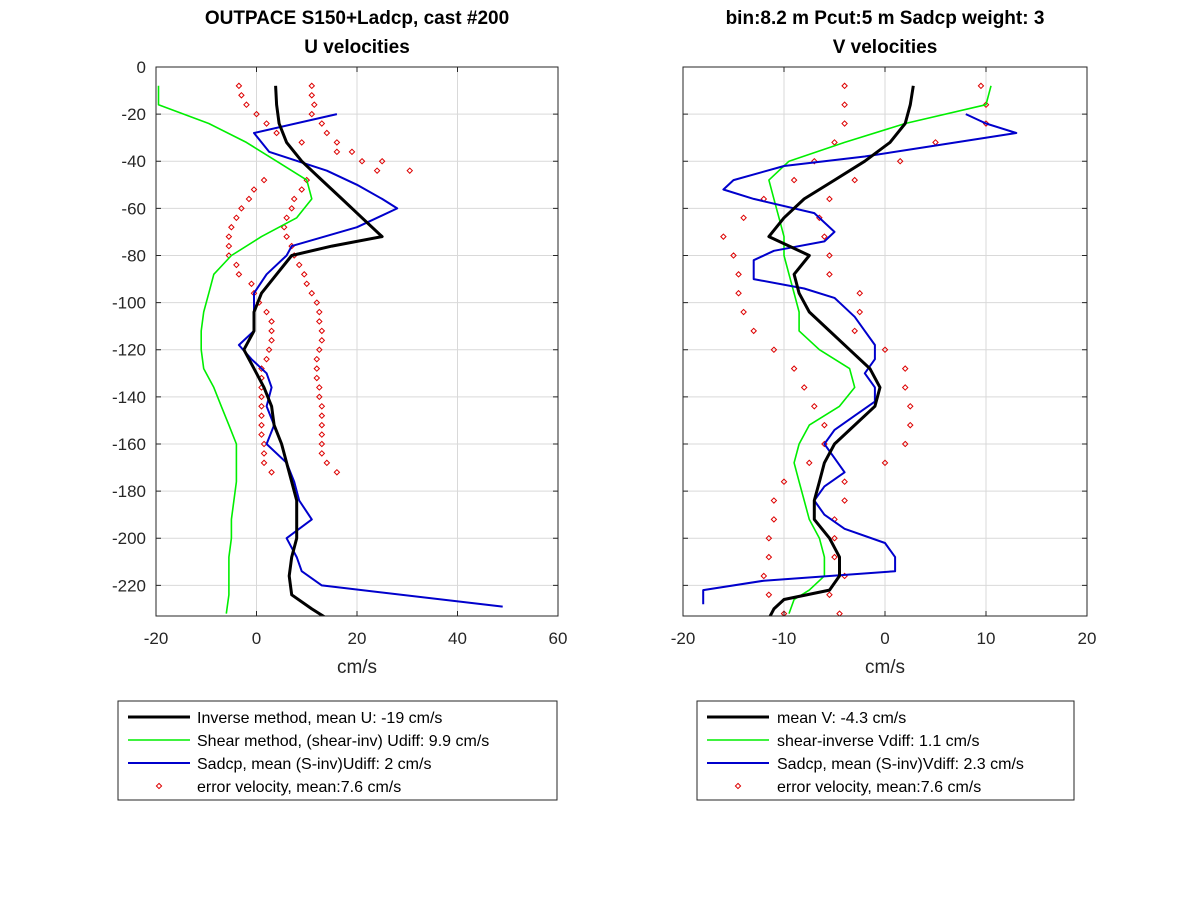  I want to click on legend-label-error: error velocity, mean:7.6 cm/s, so click(299, 787).